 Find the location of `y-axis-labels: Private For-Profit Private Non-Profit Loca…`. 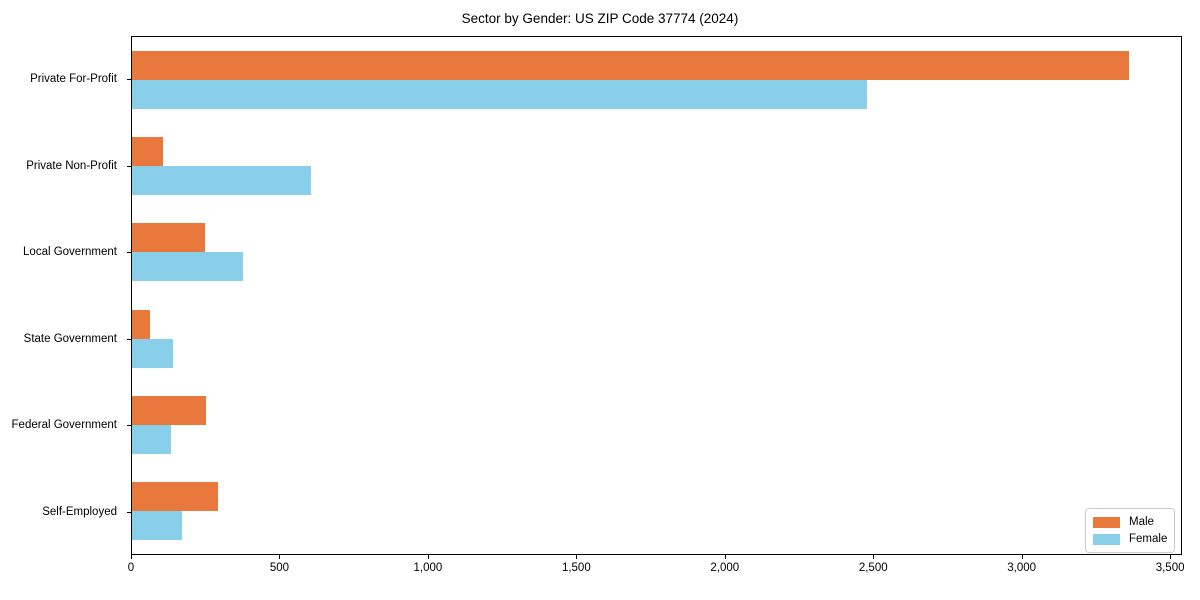

y-axis-labels: Private For-Profit Private Non-Profit Loca… is located at coordinates (63, 295).